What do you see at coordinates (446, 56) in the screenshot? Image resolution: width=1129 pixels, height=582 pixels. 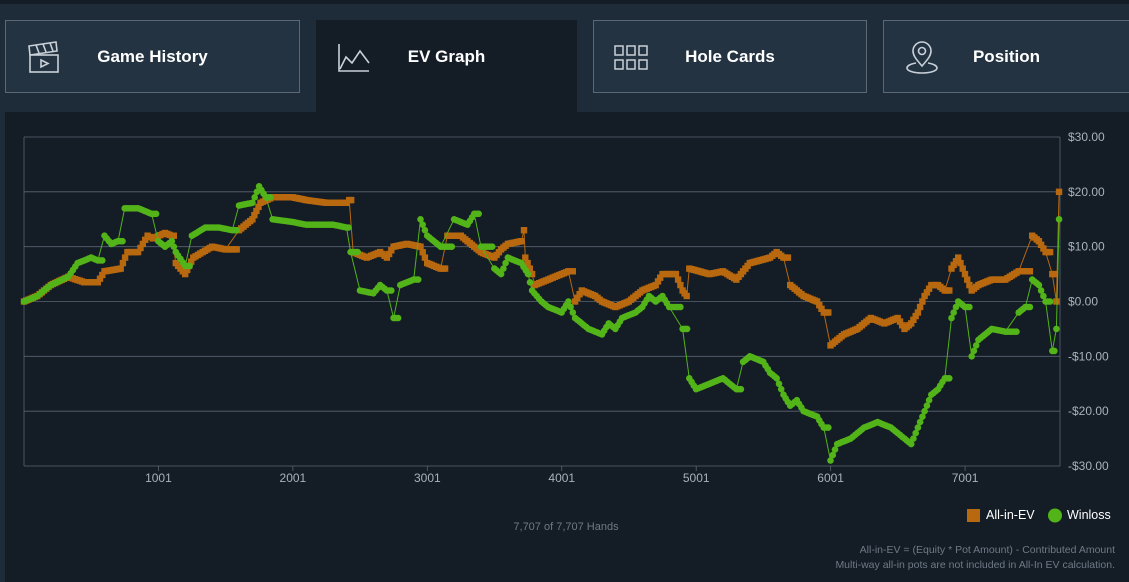 I see `tab-ev-graph-label: EV Graph` at bounding box center [446, 56].